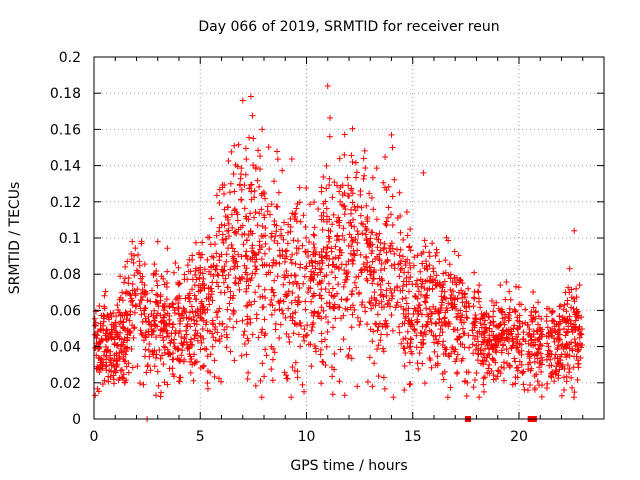 The height and width of the screenshot is (480, 640). What do you see at coordinates (65, 130) in the screenshot?
I see `y-tick-label: 0.16` at bounding box center [65, 130].